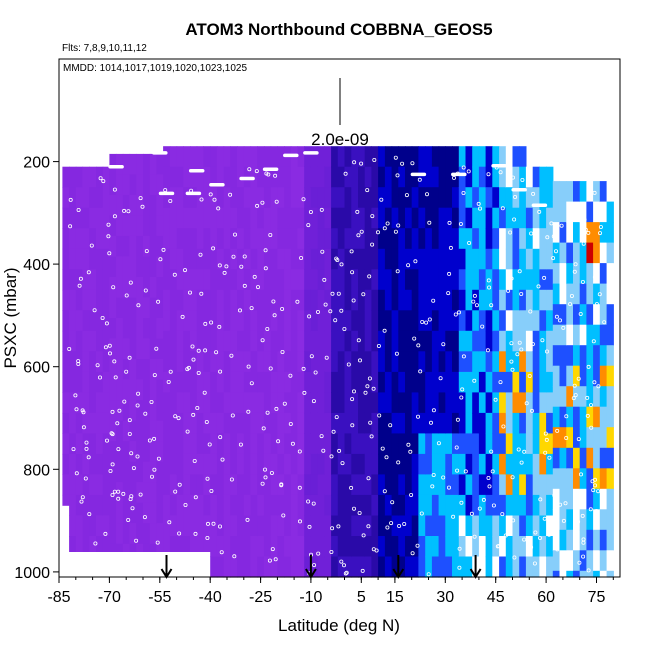 Image resolution: width=650 pixels, height=650 pixels. Describe the element at coordinates (496, 597) in the screenshot. I see `x-tick-label: 45` at that location.